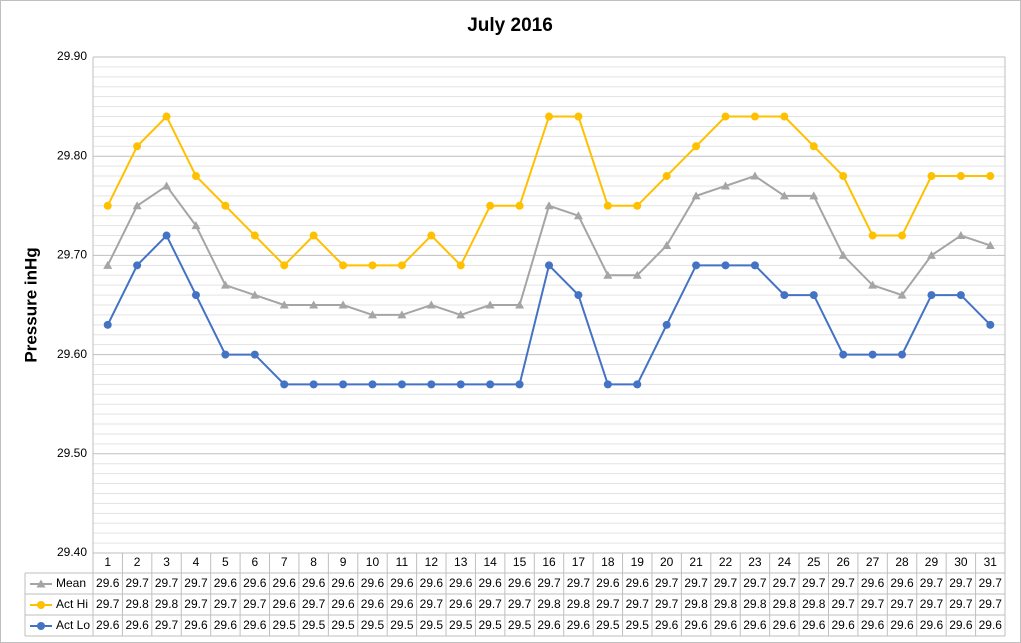 Image resolution: width=1021 pixels, height=643 pixels. What do you see at coordinates (520, 562) in the screenshot?
I see `x-tick-label: 15` at bounding box center [520, 562].